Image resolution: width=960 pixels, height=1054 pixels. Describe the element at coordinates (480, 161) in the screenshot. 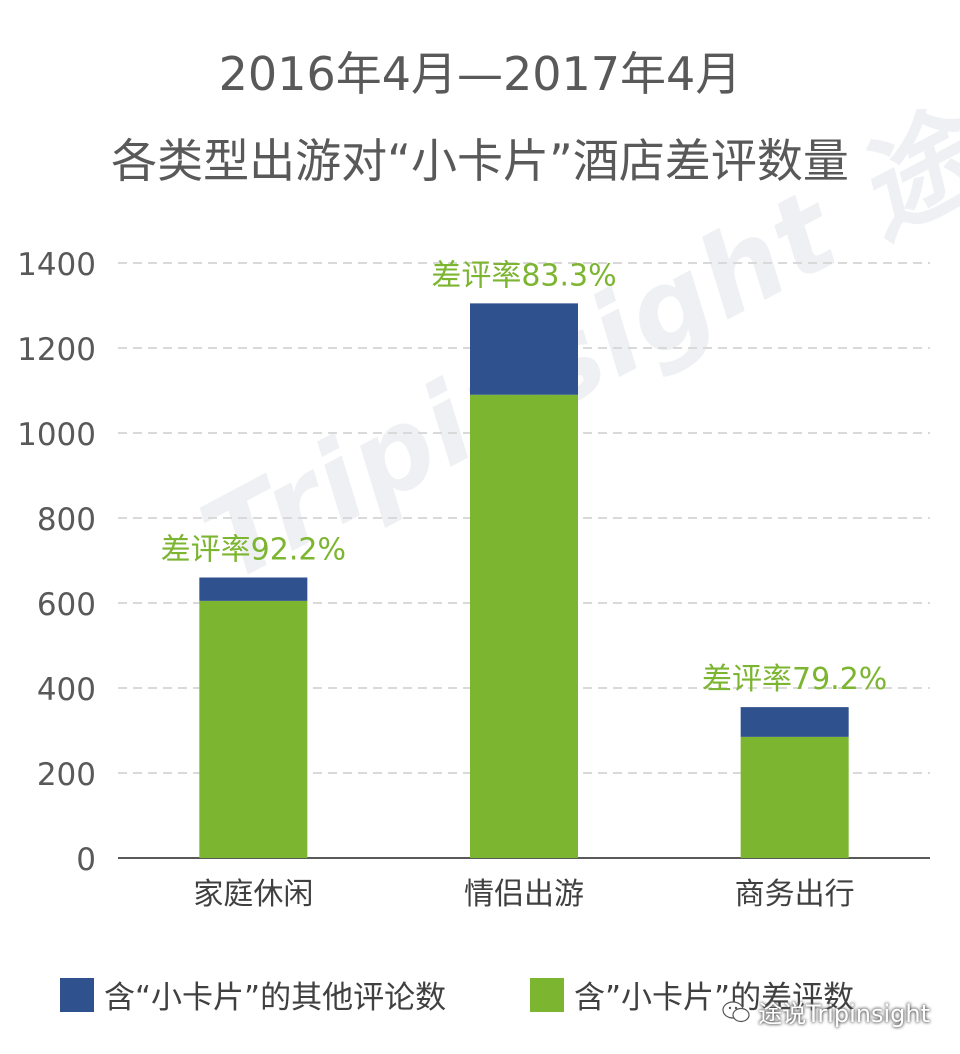

I see `chart-title-line-2: 各类型出游对“小卡片”酒店差评数量` at that location.